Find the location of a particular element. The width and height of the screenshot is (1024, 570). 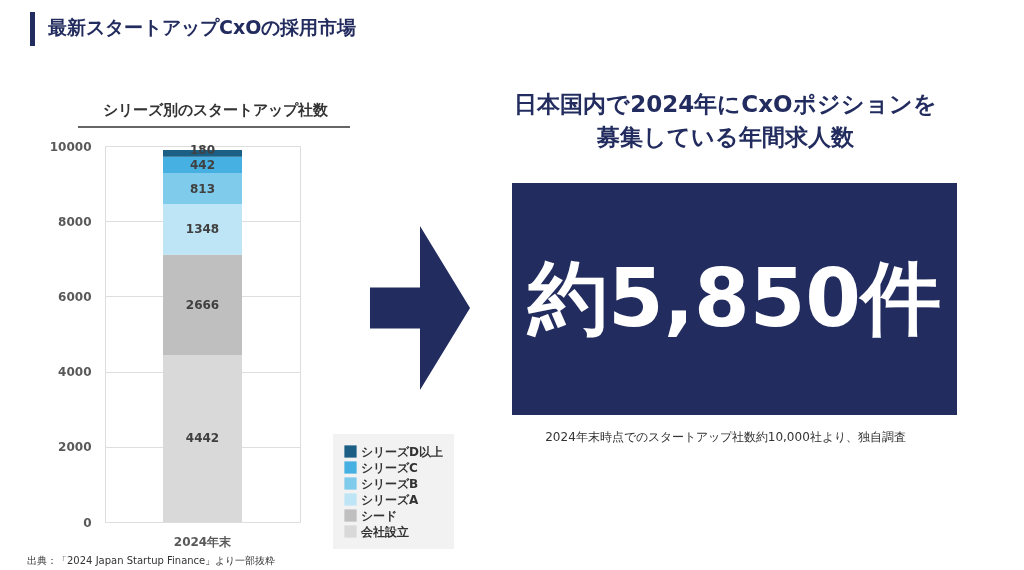

data-label: 2666 is located at coordinates (202, 304).